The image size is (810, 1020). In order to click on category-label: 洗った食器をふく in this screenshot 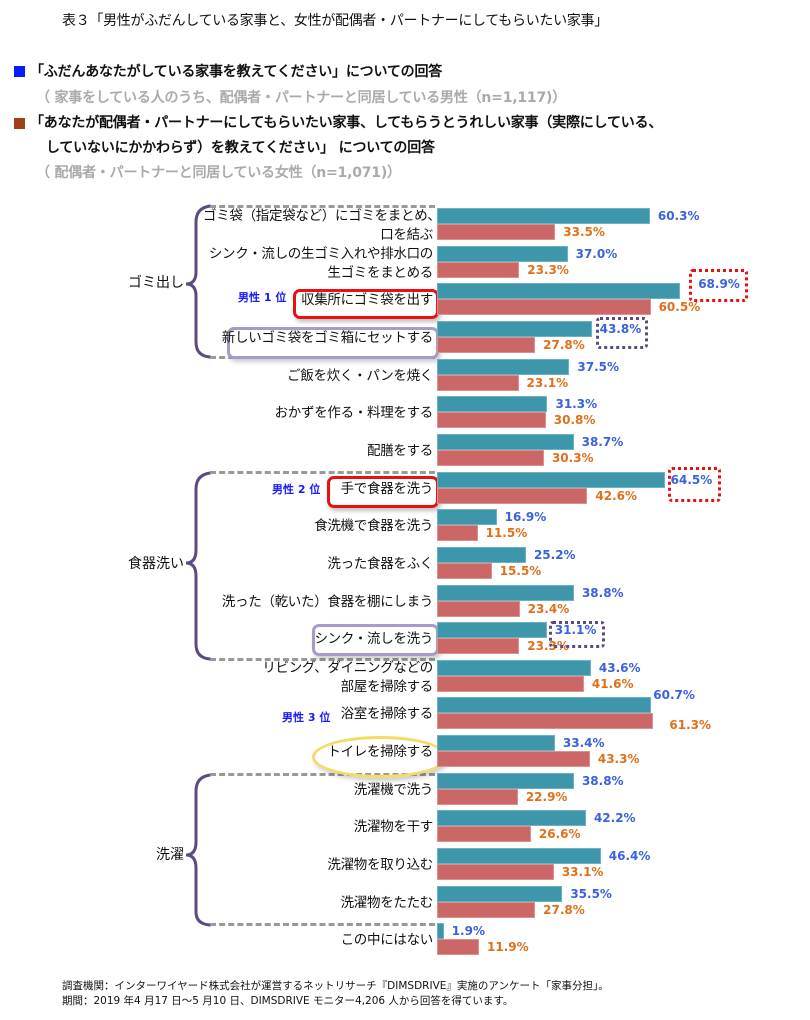, I will do `click(380, 564)`.